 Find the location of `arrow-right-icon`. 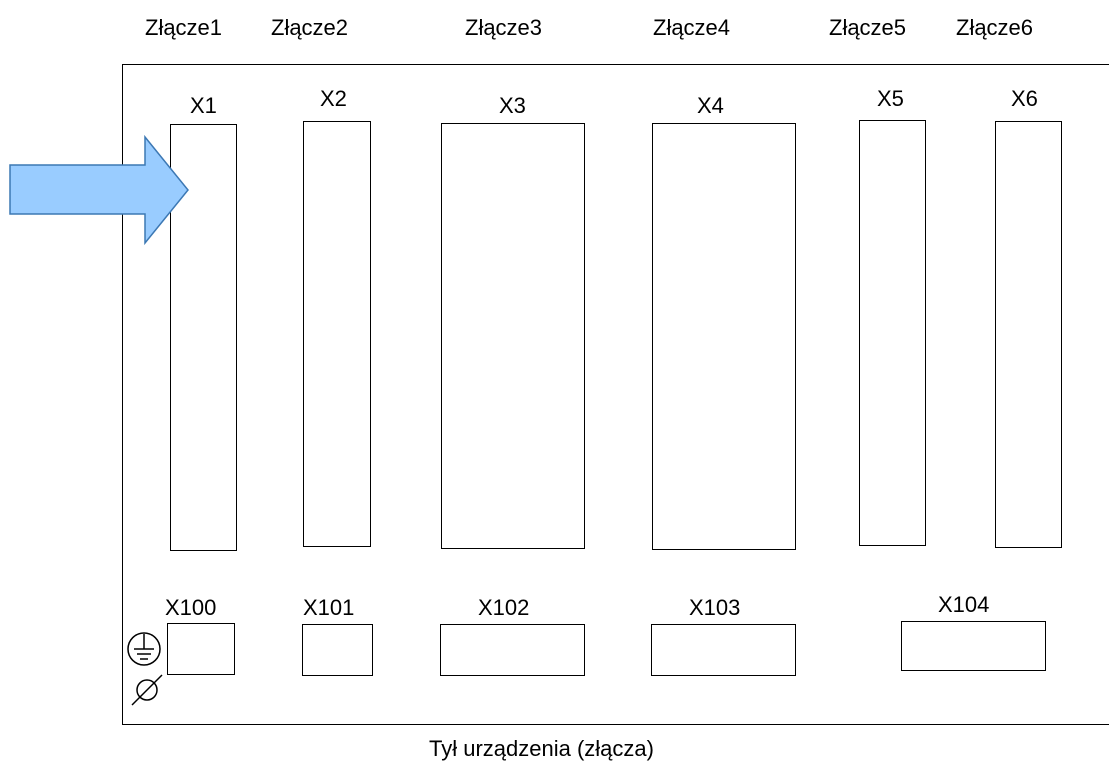

arrow-right-icon is located at coordinates (99, 190).